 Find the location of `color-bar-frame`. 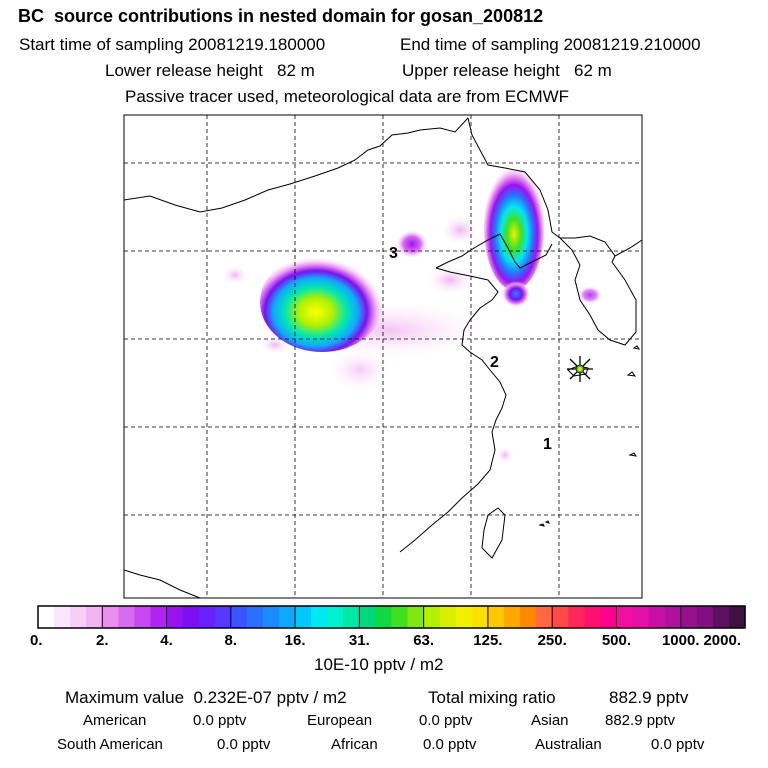

color-bar-frame is located at coordinates (391, 617).